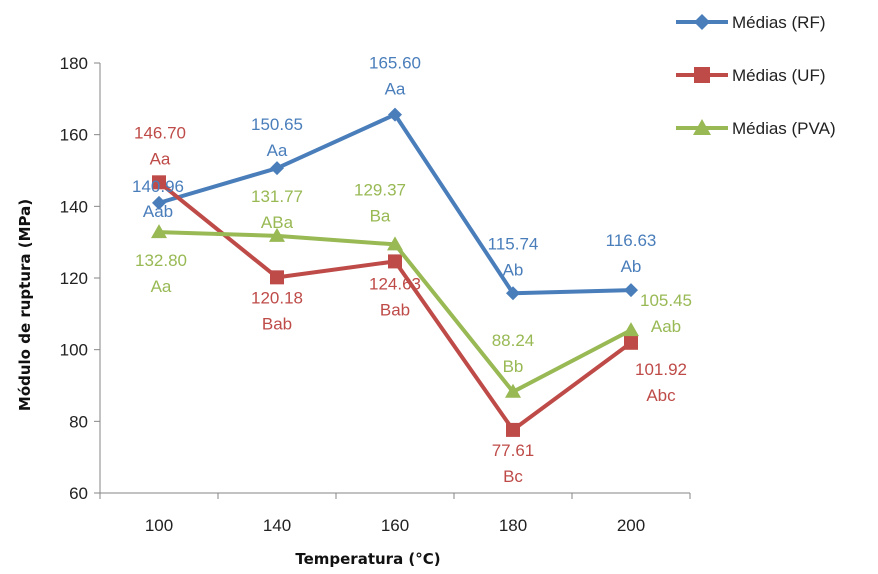 This screenshot has height=574, width=878. Describe the element at coordinates (74, 350) in the screenshot. I see `y-tick-label: 100` at that location.